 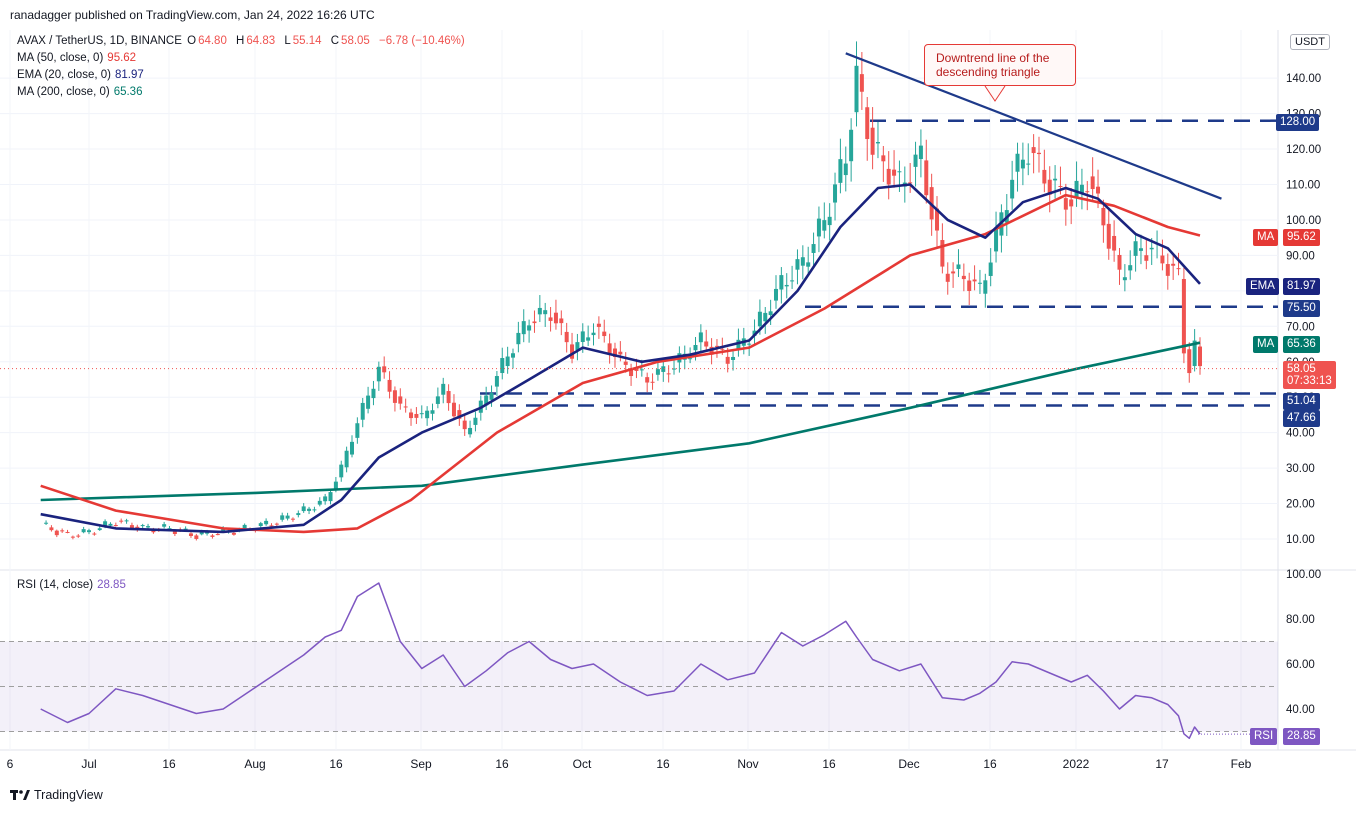 I want to click on ma200-value: 65.36, so click(x=128, y=92).